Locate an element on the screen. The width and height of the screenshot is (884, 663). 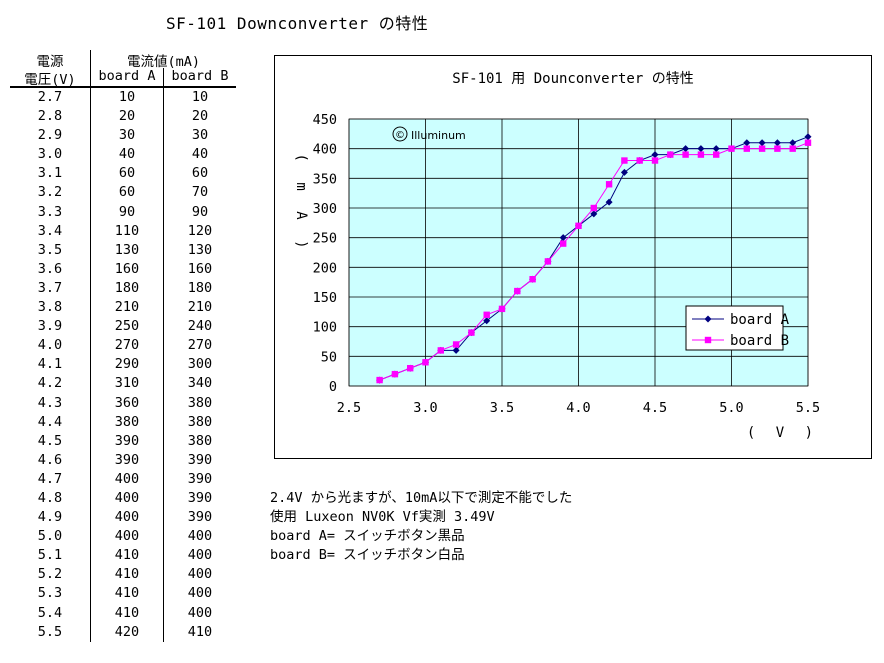
table-header-row-1: 電源 電流値(mA) is located at coordinates (123, 60).